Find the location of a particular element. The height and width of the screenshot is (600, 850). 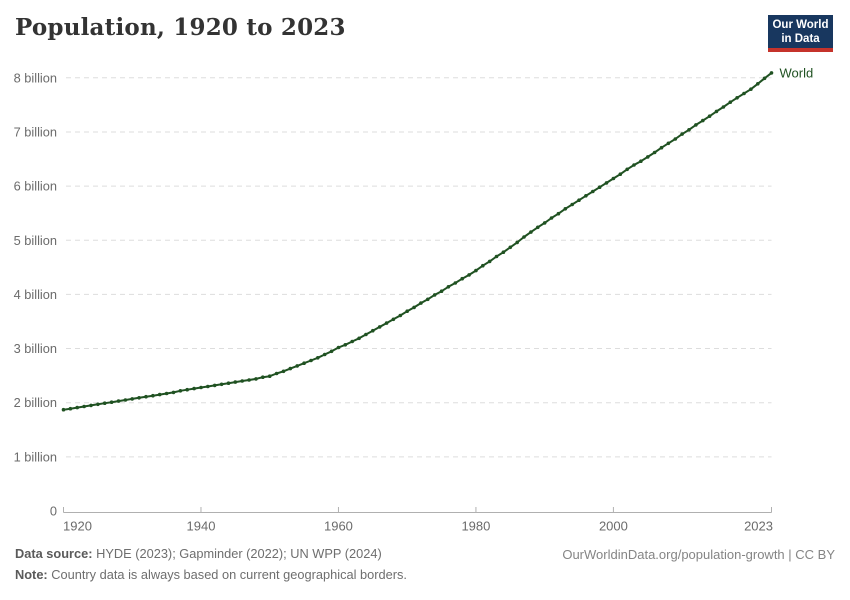

owid-logo: Our World in Data is located at coordinates (800, 33).